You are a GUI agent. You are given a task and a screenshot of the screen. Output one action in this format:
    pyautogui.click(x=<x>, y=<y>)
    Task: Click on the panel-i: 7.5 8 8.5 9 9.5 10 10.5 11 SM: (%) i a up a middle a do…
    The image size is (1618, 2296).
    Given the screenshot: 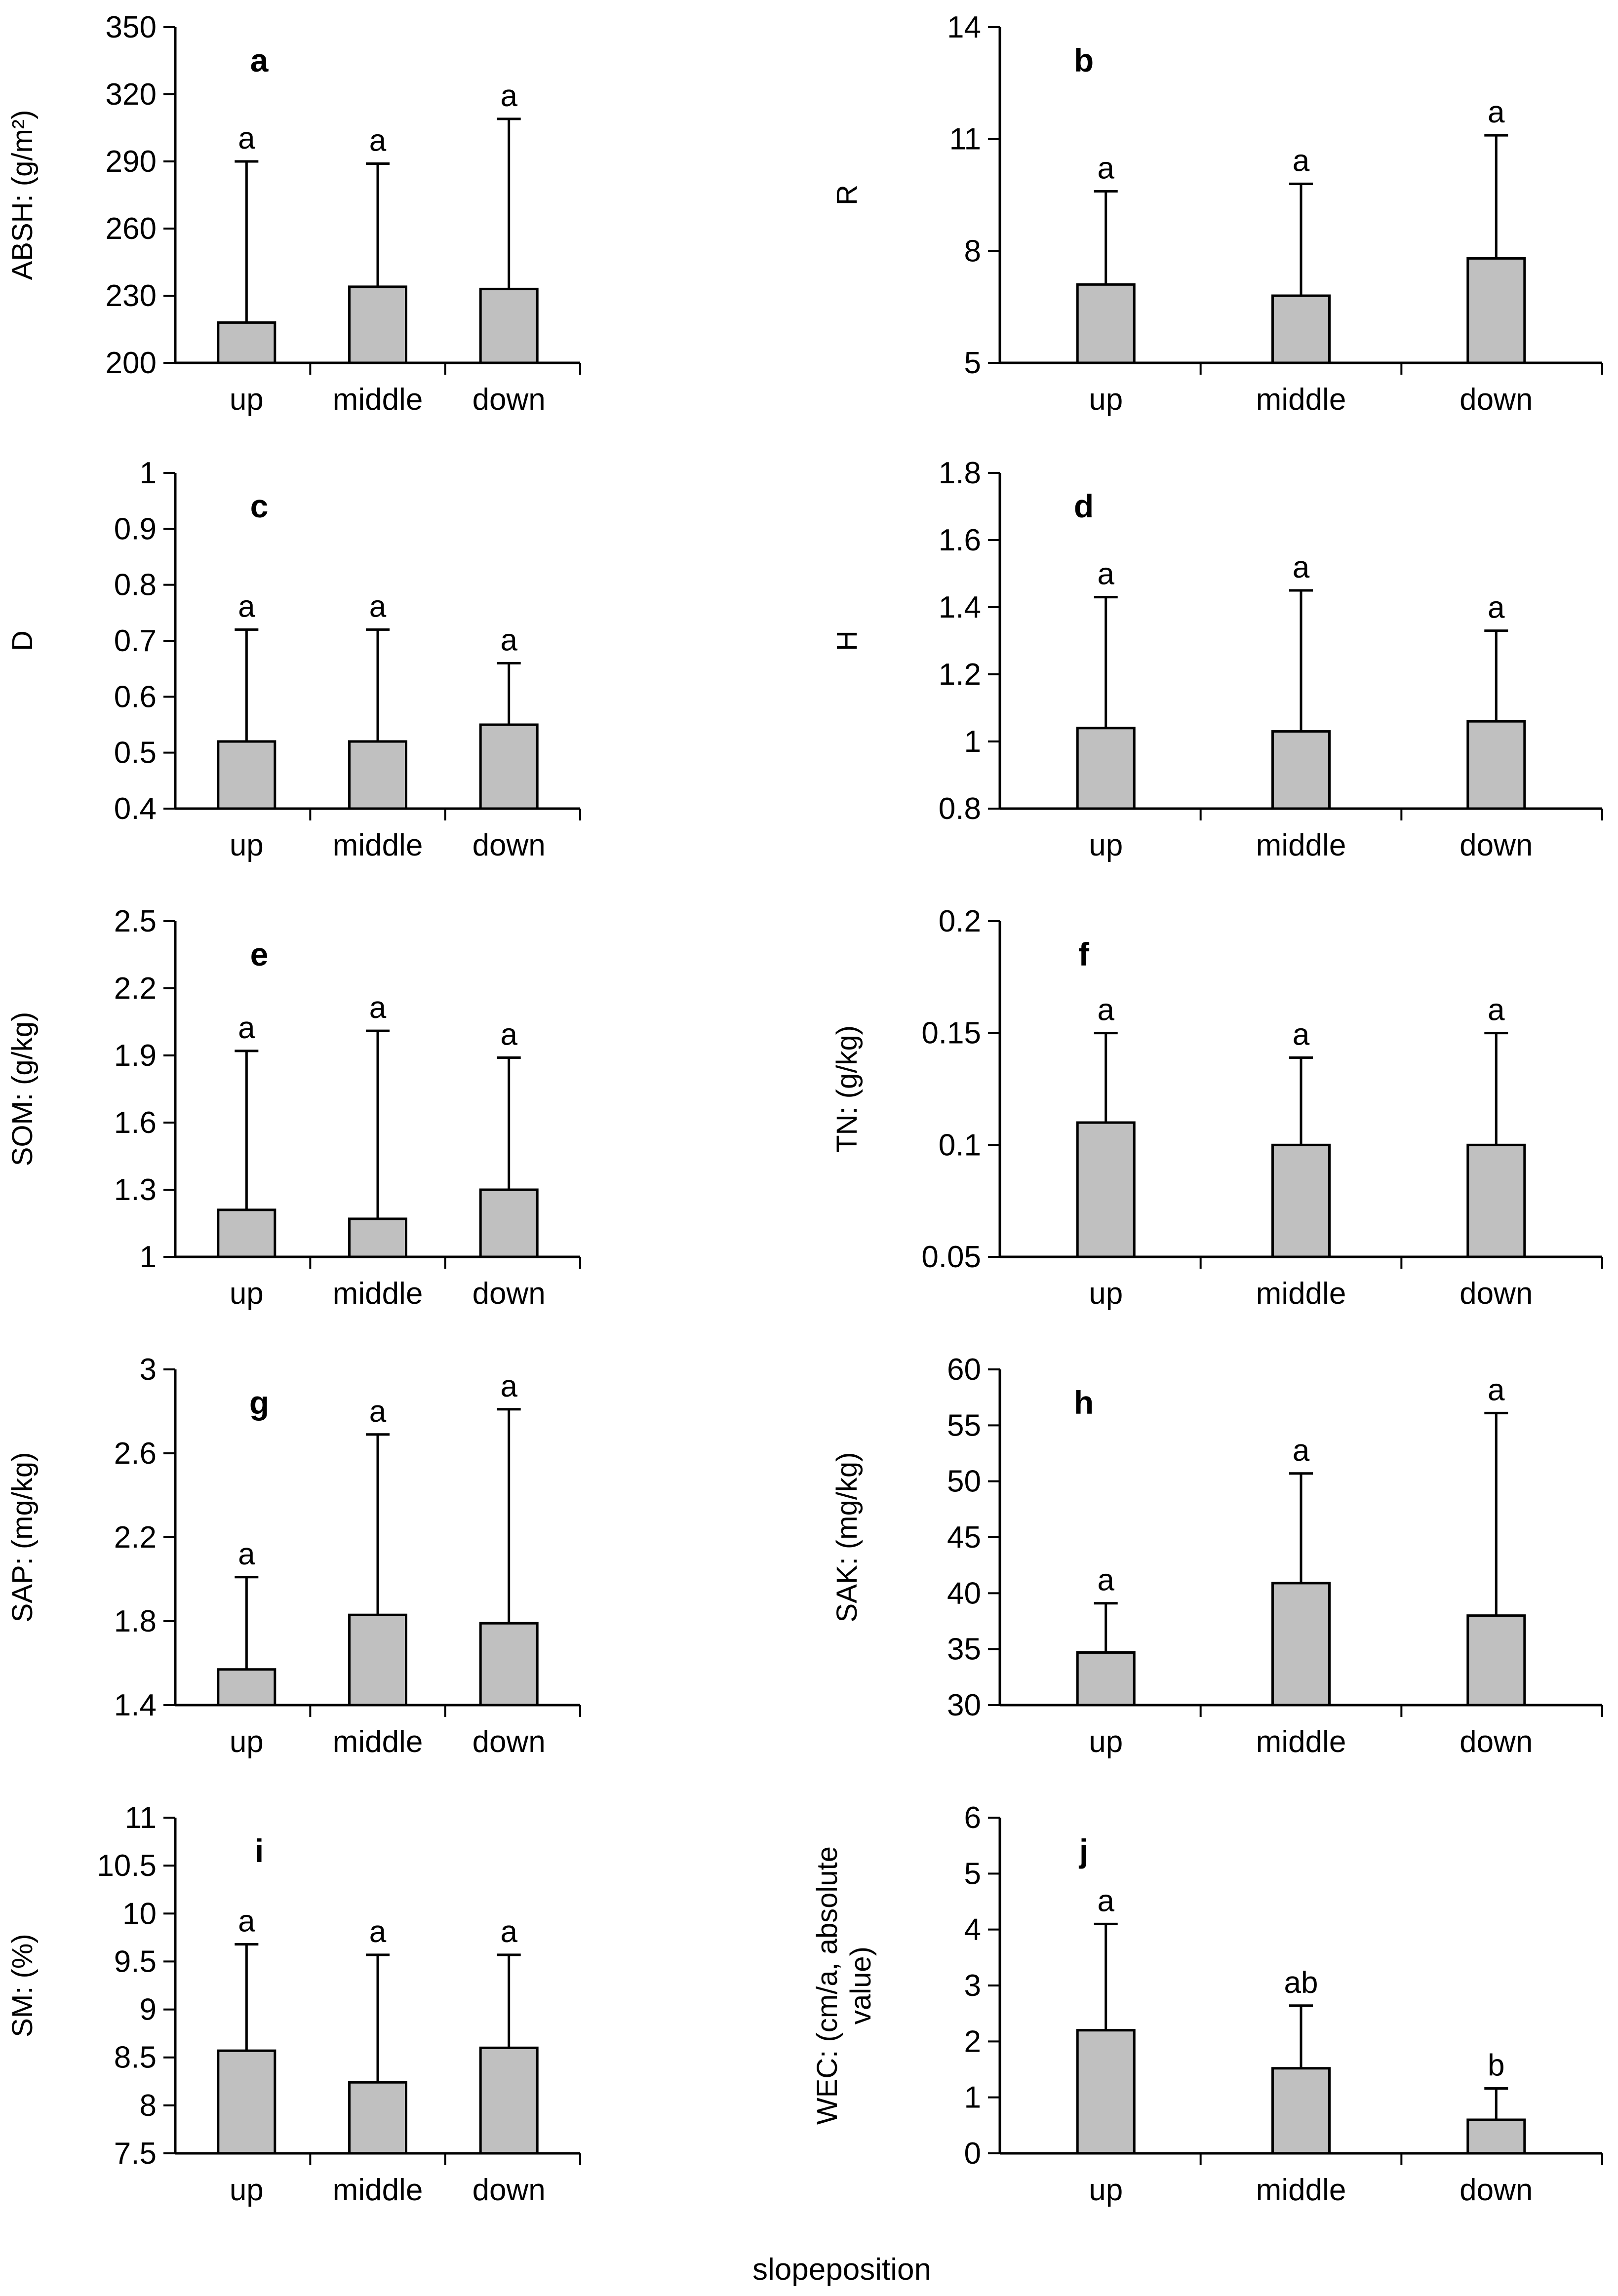 What is the action you would take?
    pyautogui.click(x=293, y=2004)
    